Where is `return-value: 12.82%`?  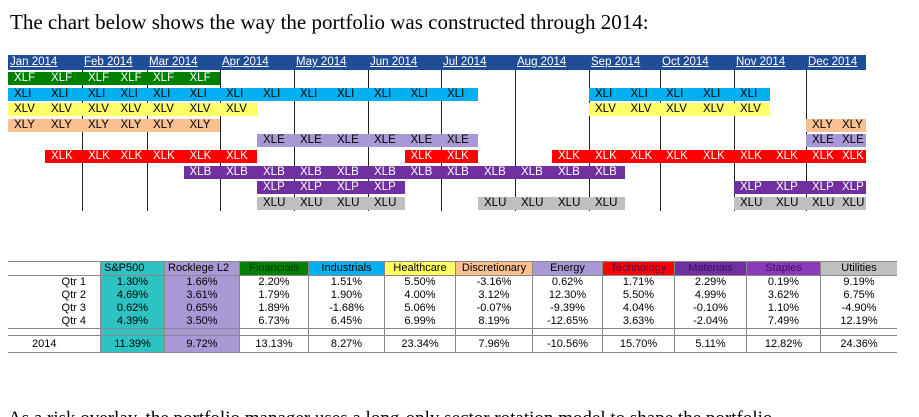 return-value: 12.82% is located at coordinates (783, 344).